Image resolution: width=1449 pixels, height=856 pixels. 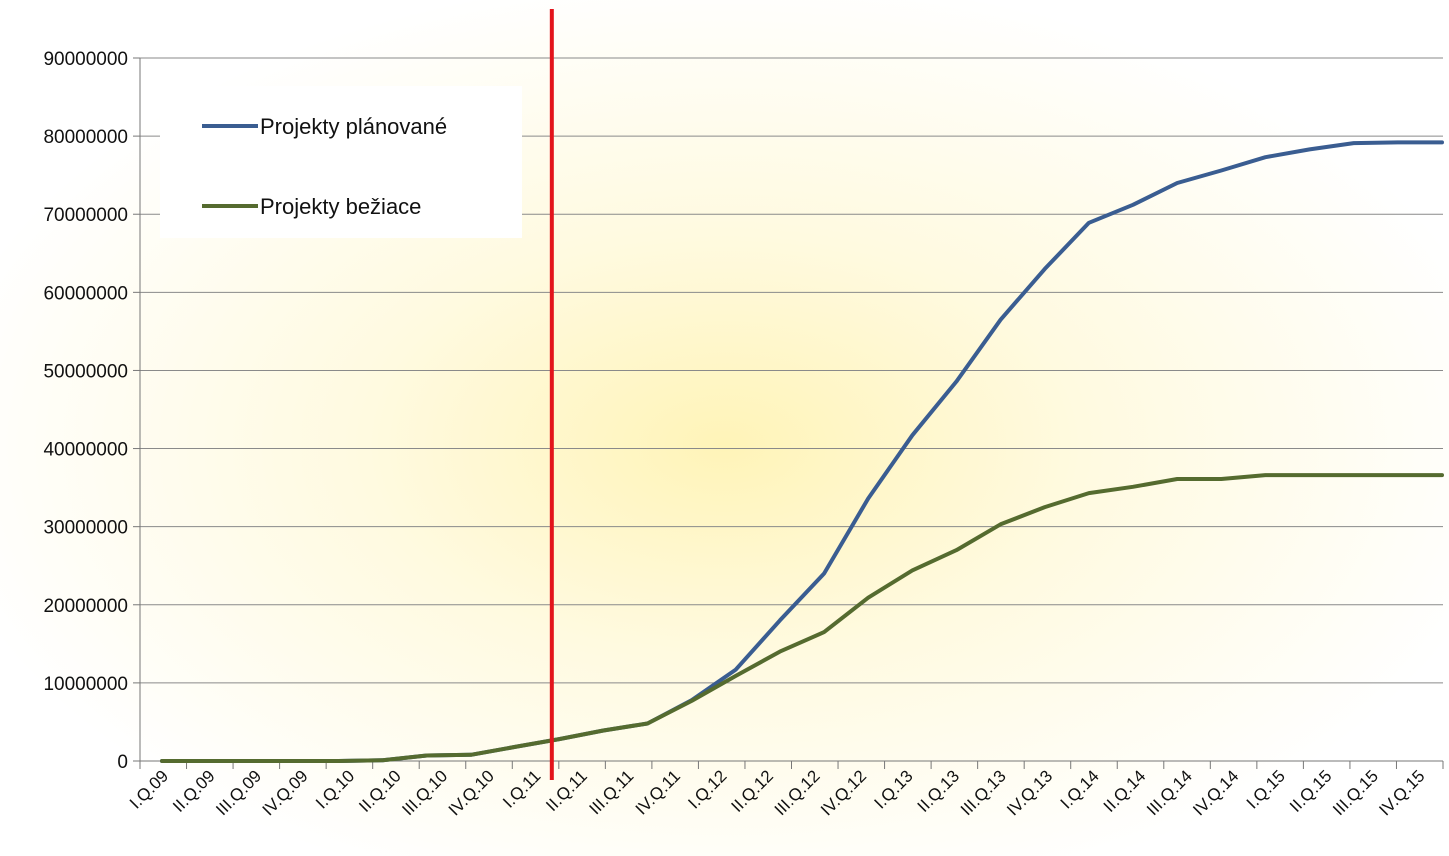 I want to click on legend-box, so click(x=341, y=162).